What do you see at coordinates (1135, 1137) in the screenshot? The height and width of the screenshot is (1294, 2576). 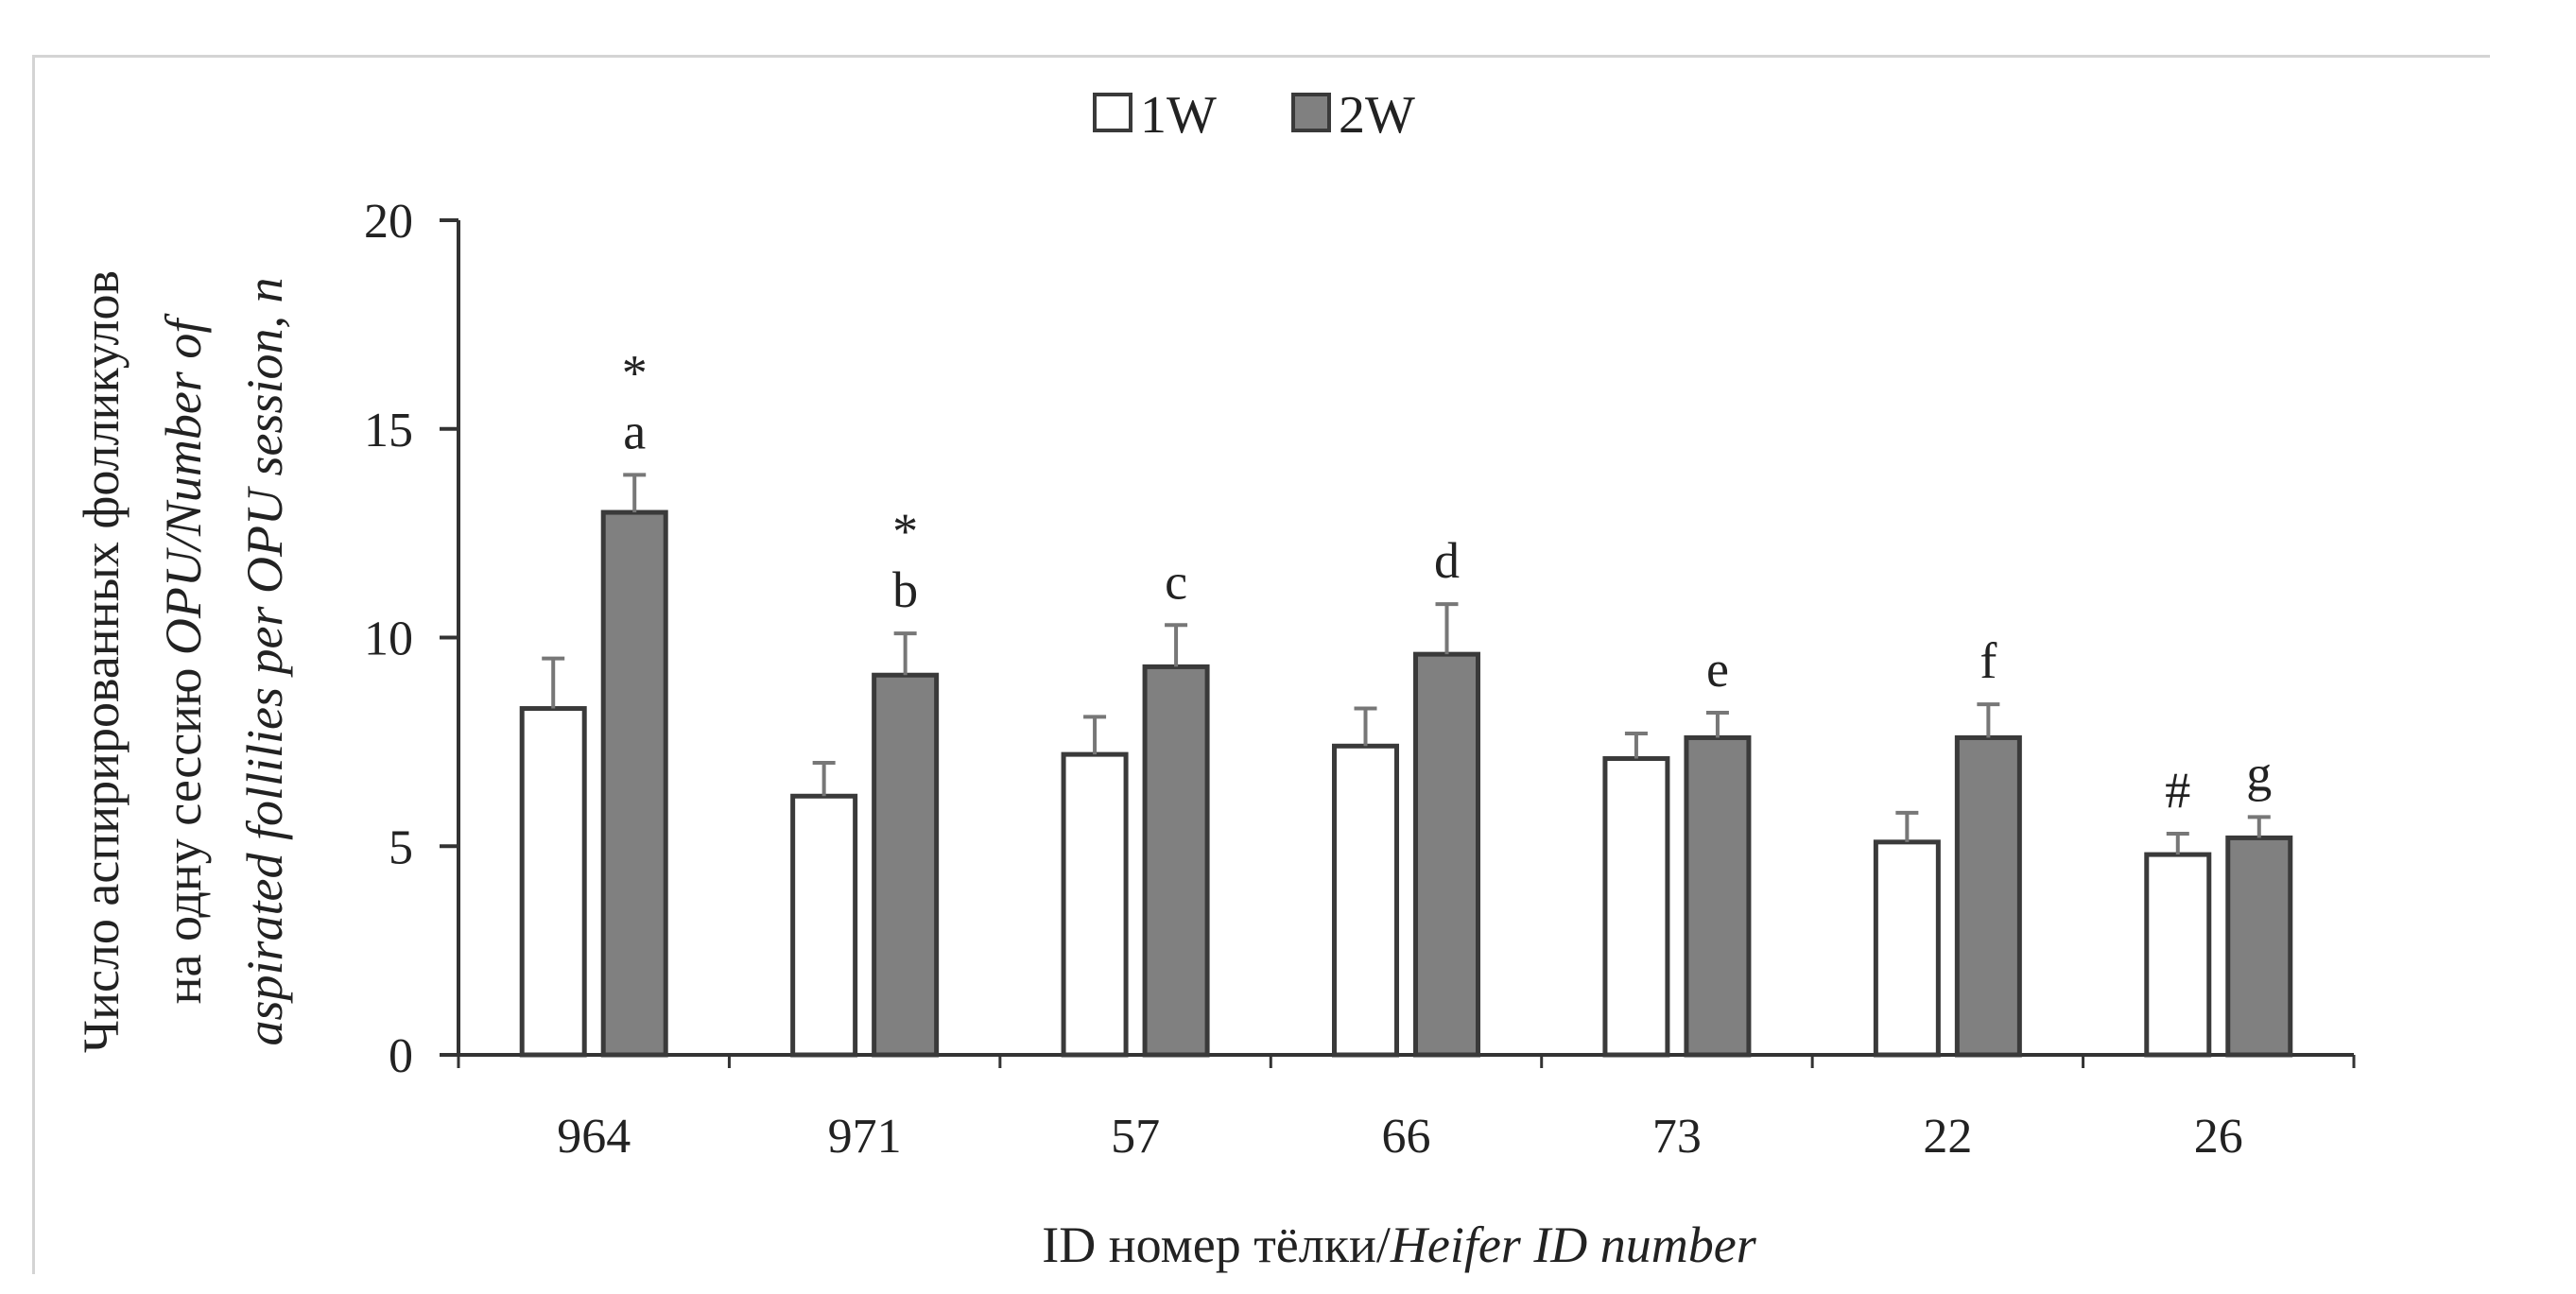 I see `x-tick-label: 57` at bounding box center [1135, 1137].